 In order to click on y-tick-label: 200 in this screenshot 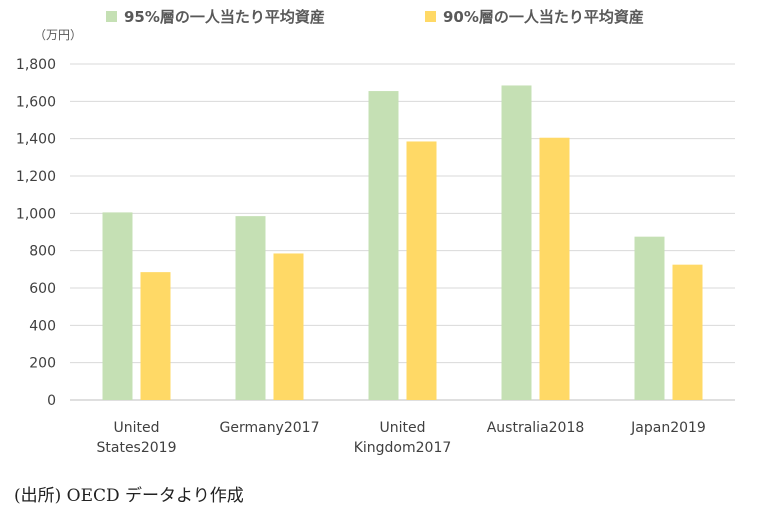, I will do `click(42, 364)`.